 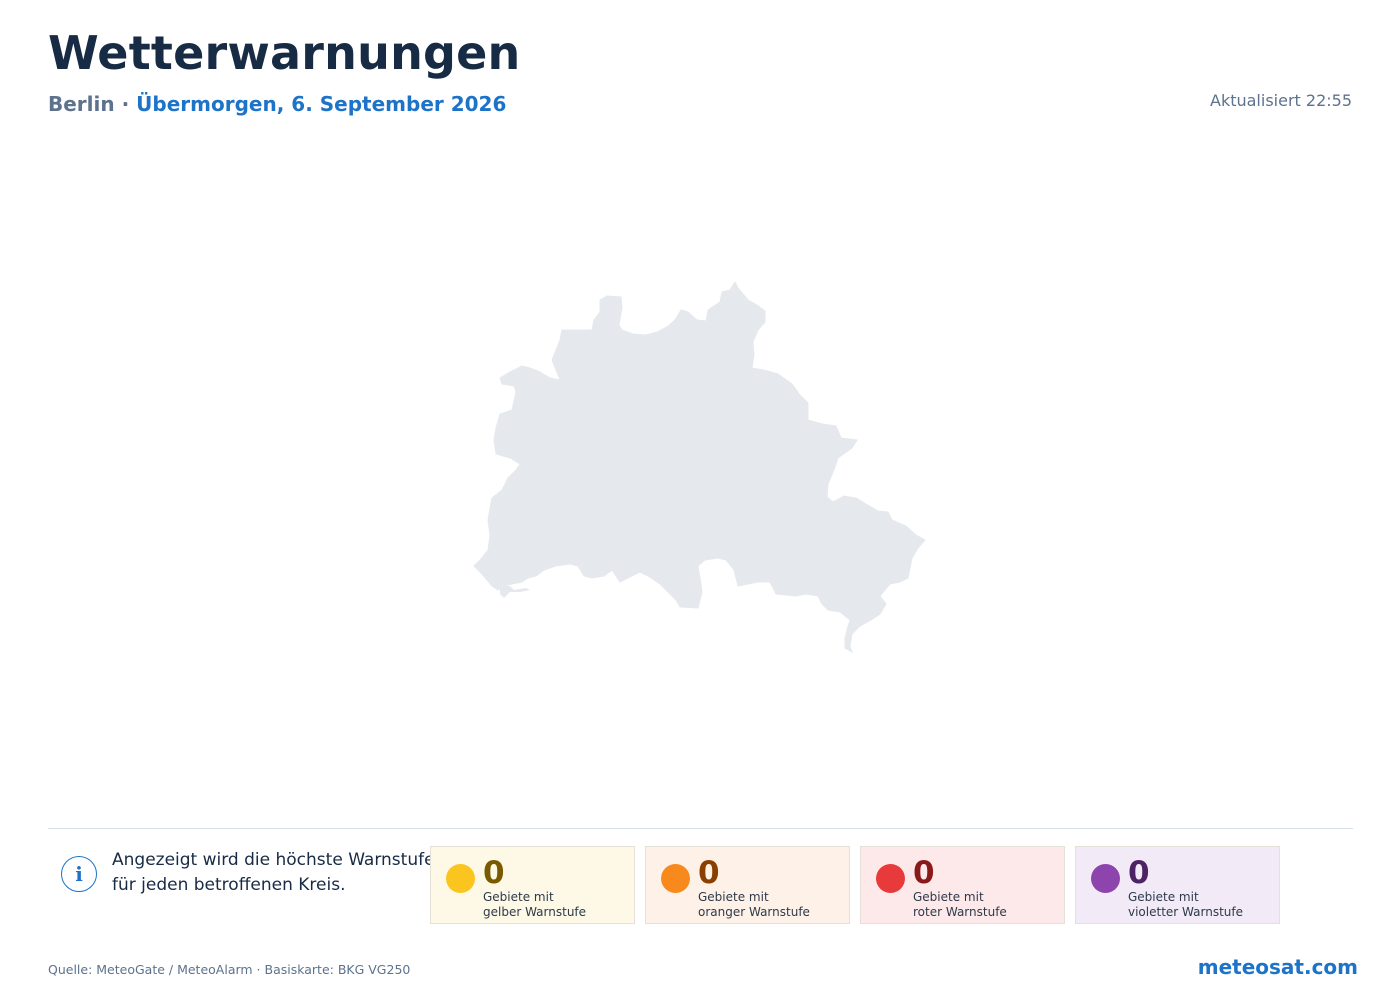 What do you see at coordinates (754, 912) in the screenshot?
I see `warning-label-line-2: oranger Warnstufe` at bounding box center [754, 912].